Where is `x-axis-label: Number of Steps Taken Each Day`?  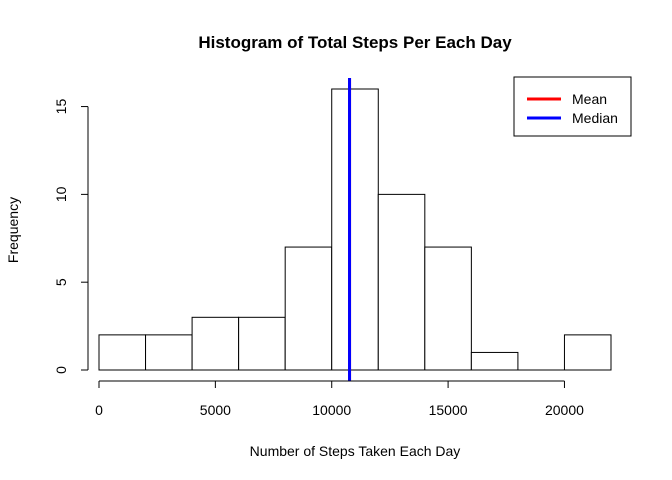 x-axis-label: Number of Steps Taken Each Day is located at coordinates (355, 451).